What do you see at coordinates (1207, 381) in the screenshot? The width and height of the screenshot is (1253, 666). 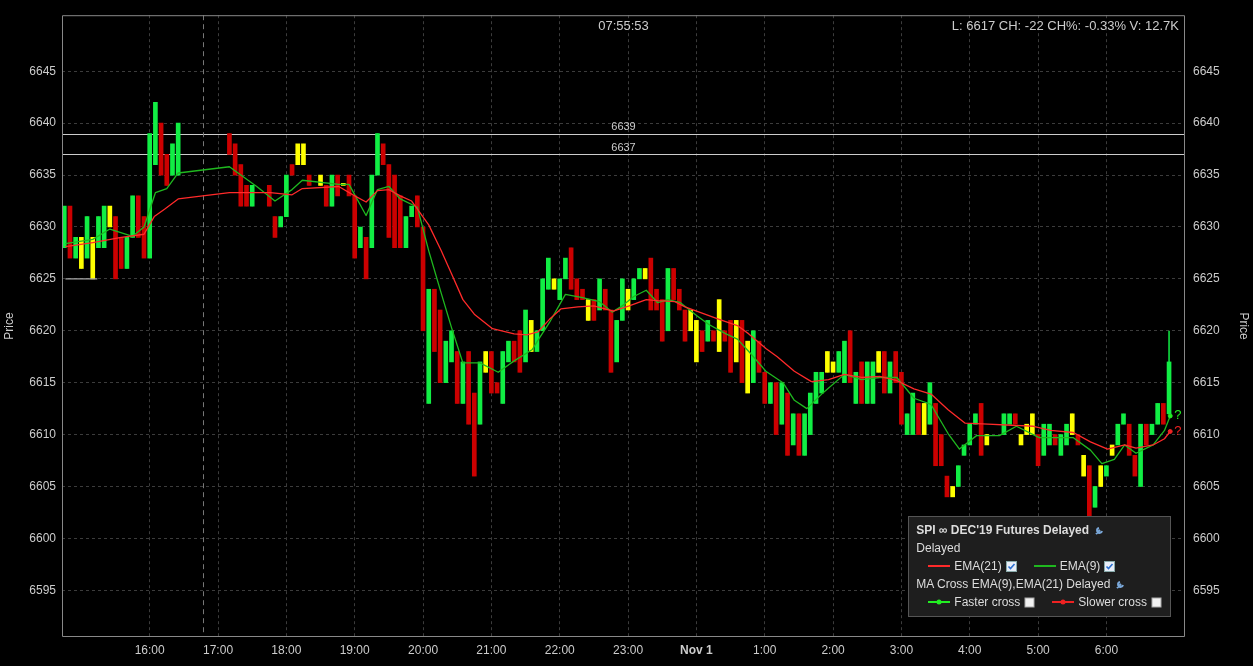 I see `y2-tick-label: 6615` at bounding box center [1207, 381].